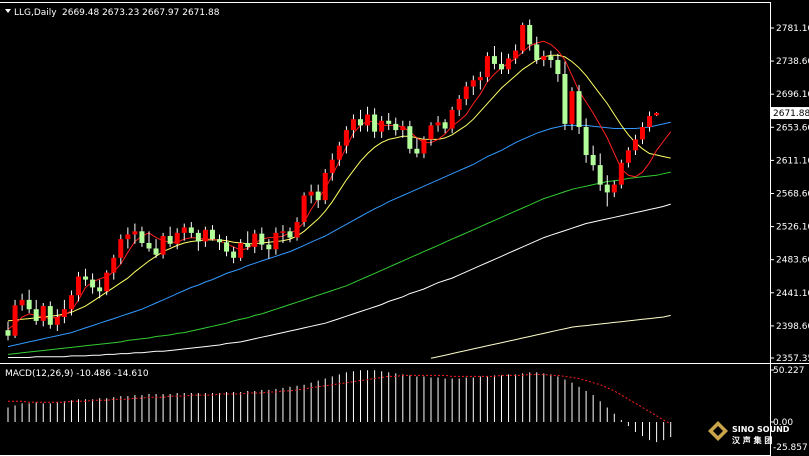  What do you see at coordinates (789, 371) in the screenshot?
I see `macd-tick-top: 50.227` at bounding box center [789, 371].